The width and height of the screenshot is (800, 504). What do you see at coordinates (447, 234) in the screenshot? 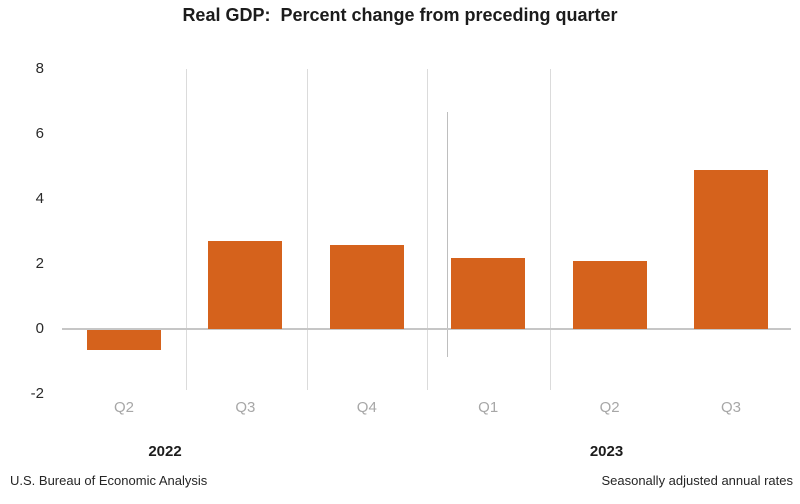
I see `year-divider-line` at bounding box center [447, 234].